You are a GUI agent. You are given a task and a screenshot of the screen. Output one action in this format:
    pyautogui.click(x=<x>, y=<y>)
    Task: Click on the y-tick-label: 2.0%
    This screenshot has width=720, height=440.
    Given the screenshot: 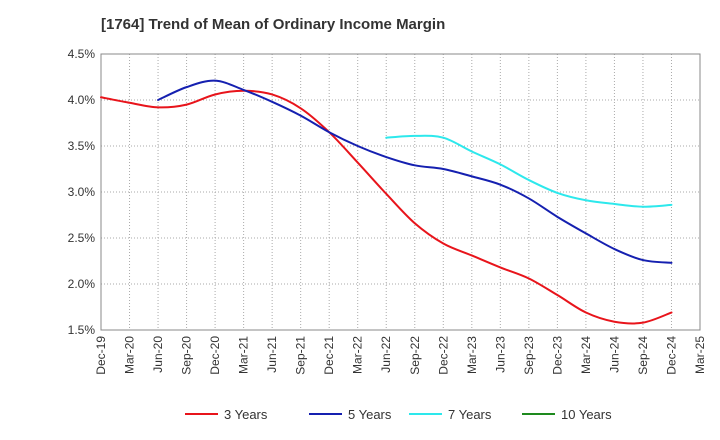 What is the action you would take?
    pyautogui.click(x=82, y=284)
    